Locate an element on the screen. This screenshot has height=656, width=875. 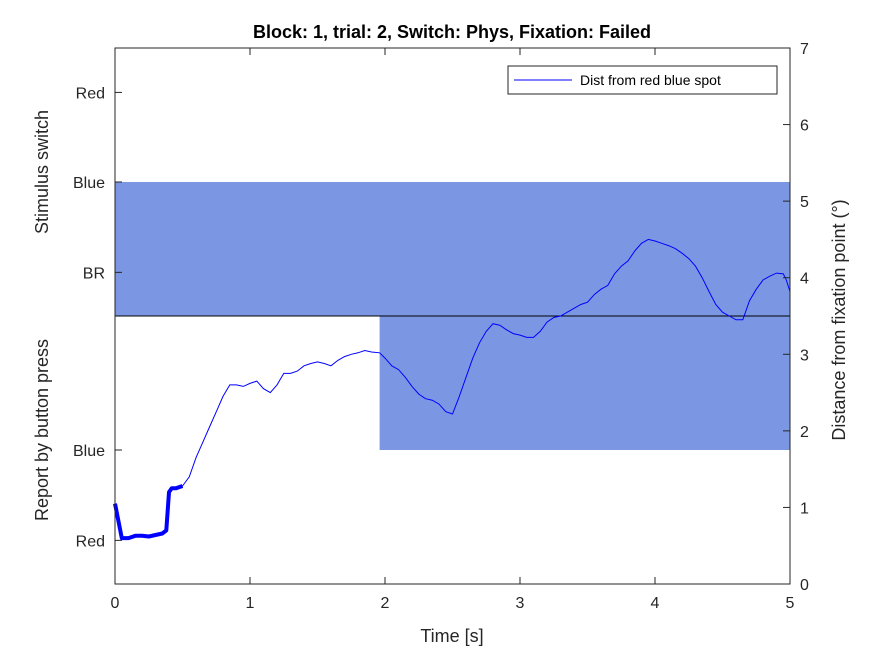
x-tick-label: 0 is located at coordinates (115, 603).